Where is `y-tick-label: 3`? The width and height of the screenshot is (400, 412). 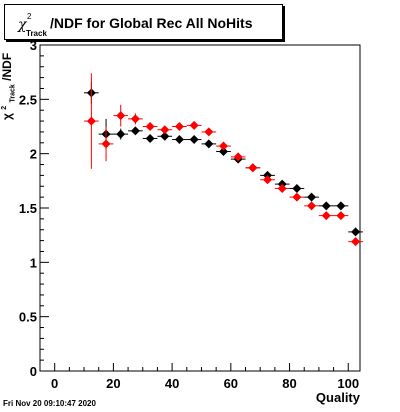 y-tick-label: 3 is located at coordinates (33, 45).